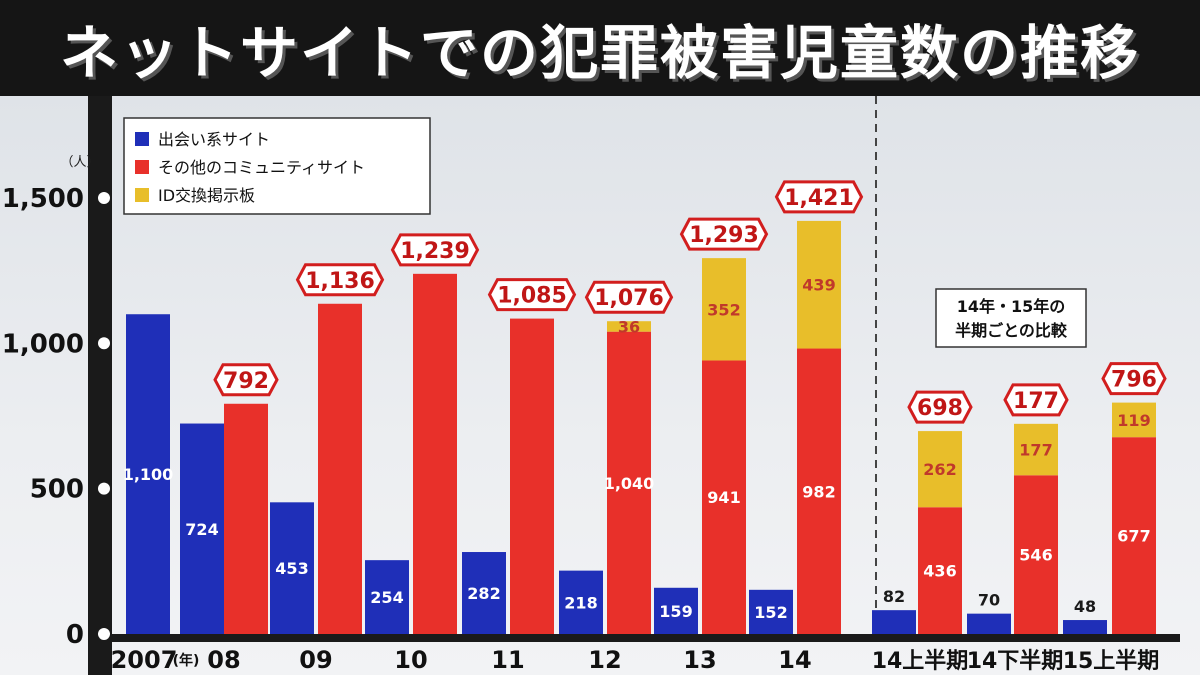 This screenshot has height=675, width=1200. I want to click on y-tick-label: 500, so click(57, 490).